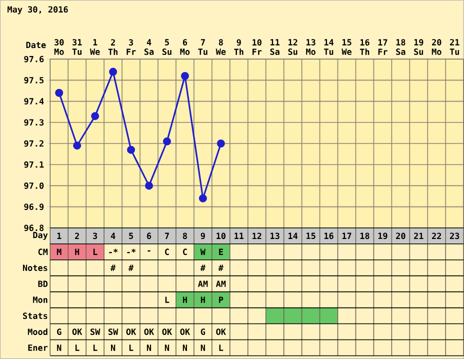  I want to click on text: P, so click(221, 299).